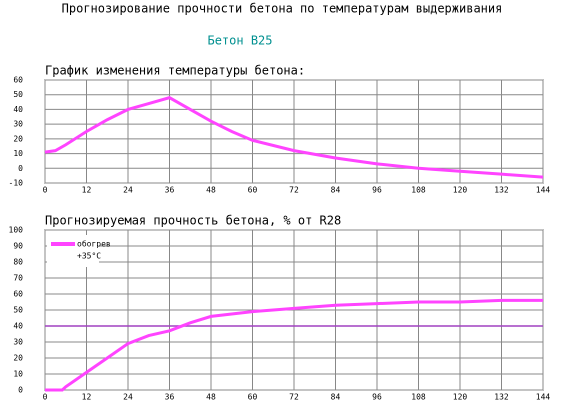 The height and width of the screenshot is (409, 564). What do you see at coordinates (18, 262) in the screenshot?
I see `y-tick-label: 80` at bounding box center [18, 262].